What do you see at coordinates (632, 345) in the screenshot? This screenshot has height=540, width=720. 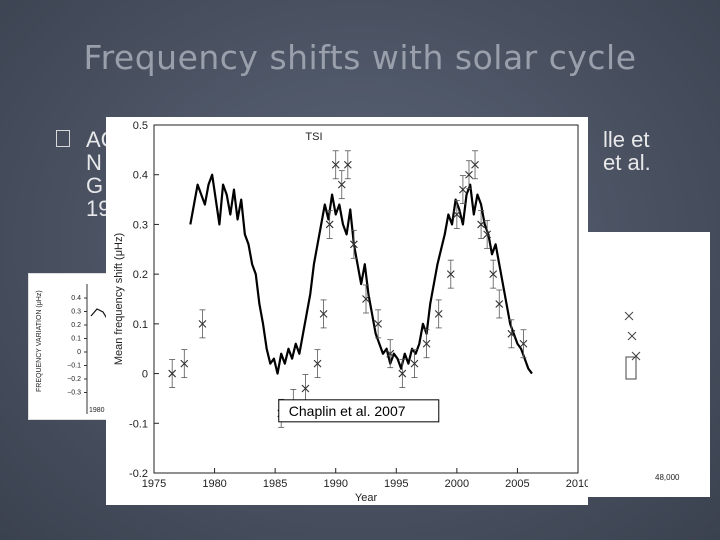 I see `right-marks` at bounding box center [632, 345].